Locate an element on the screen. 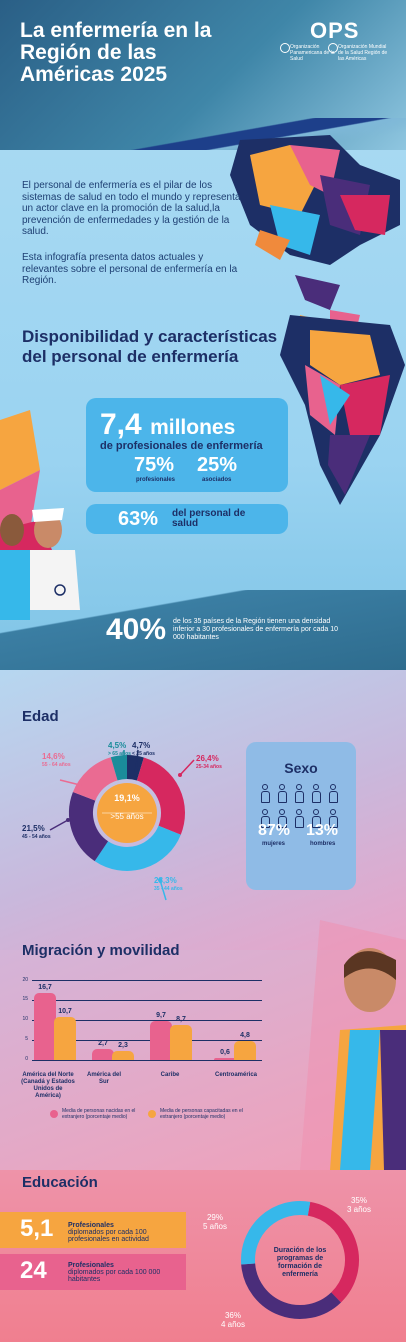 The width and height of the screenshot is (406, 1342). duration-label-5-years: 29% 5 años is located at coordinates (215, 1222).